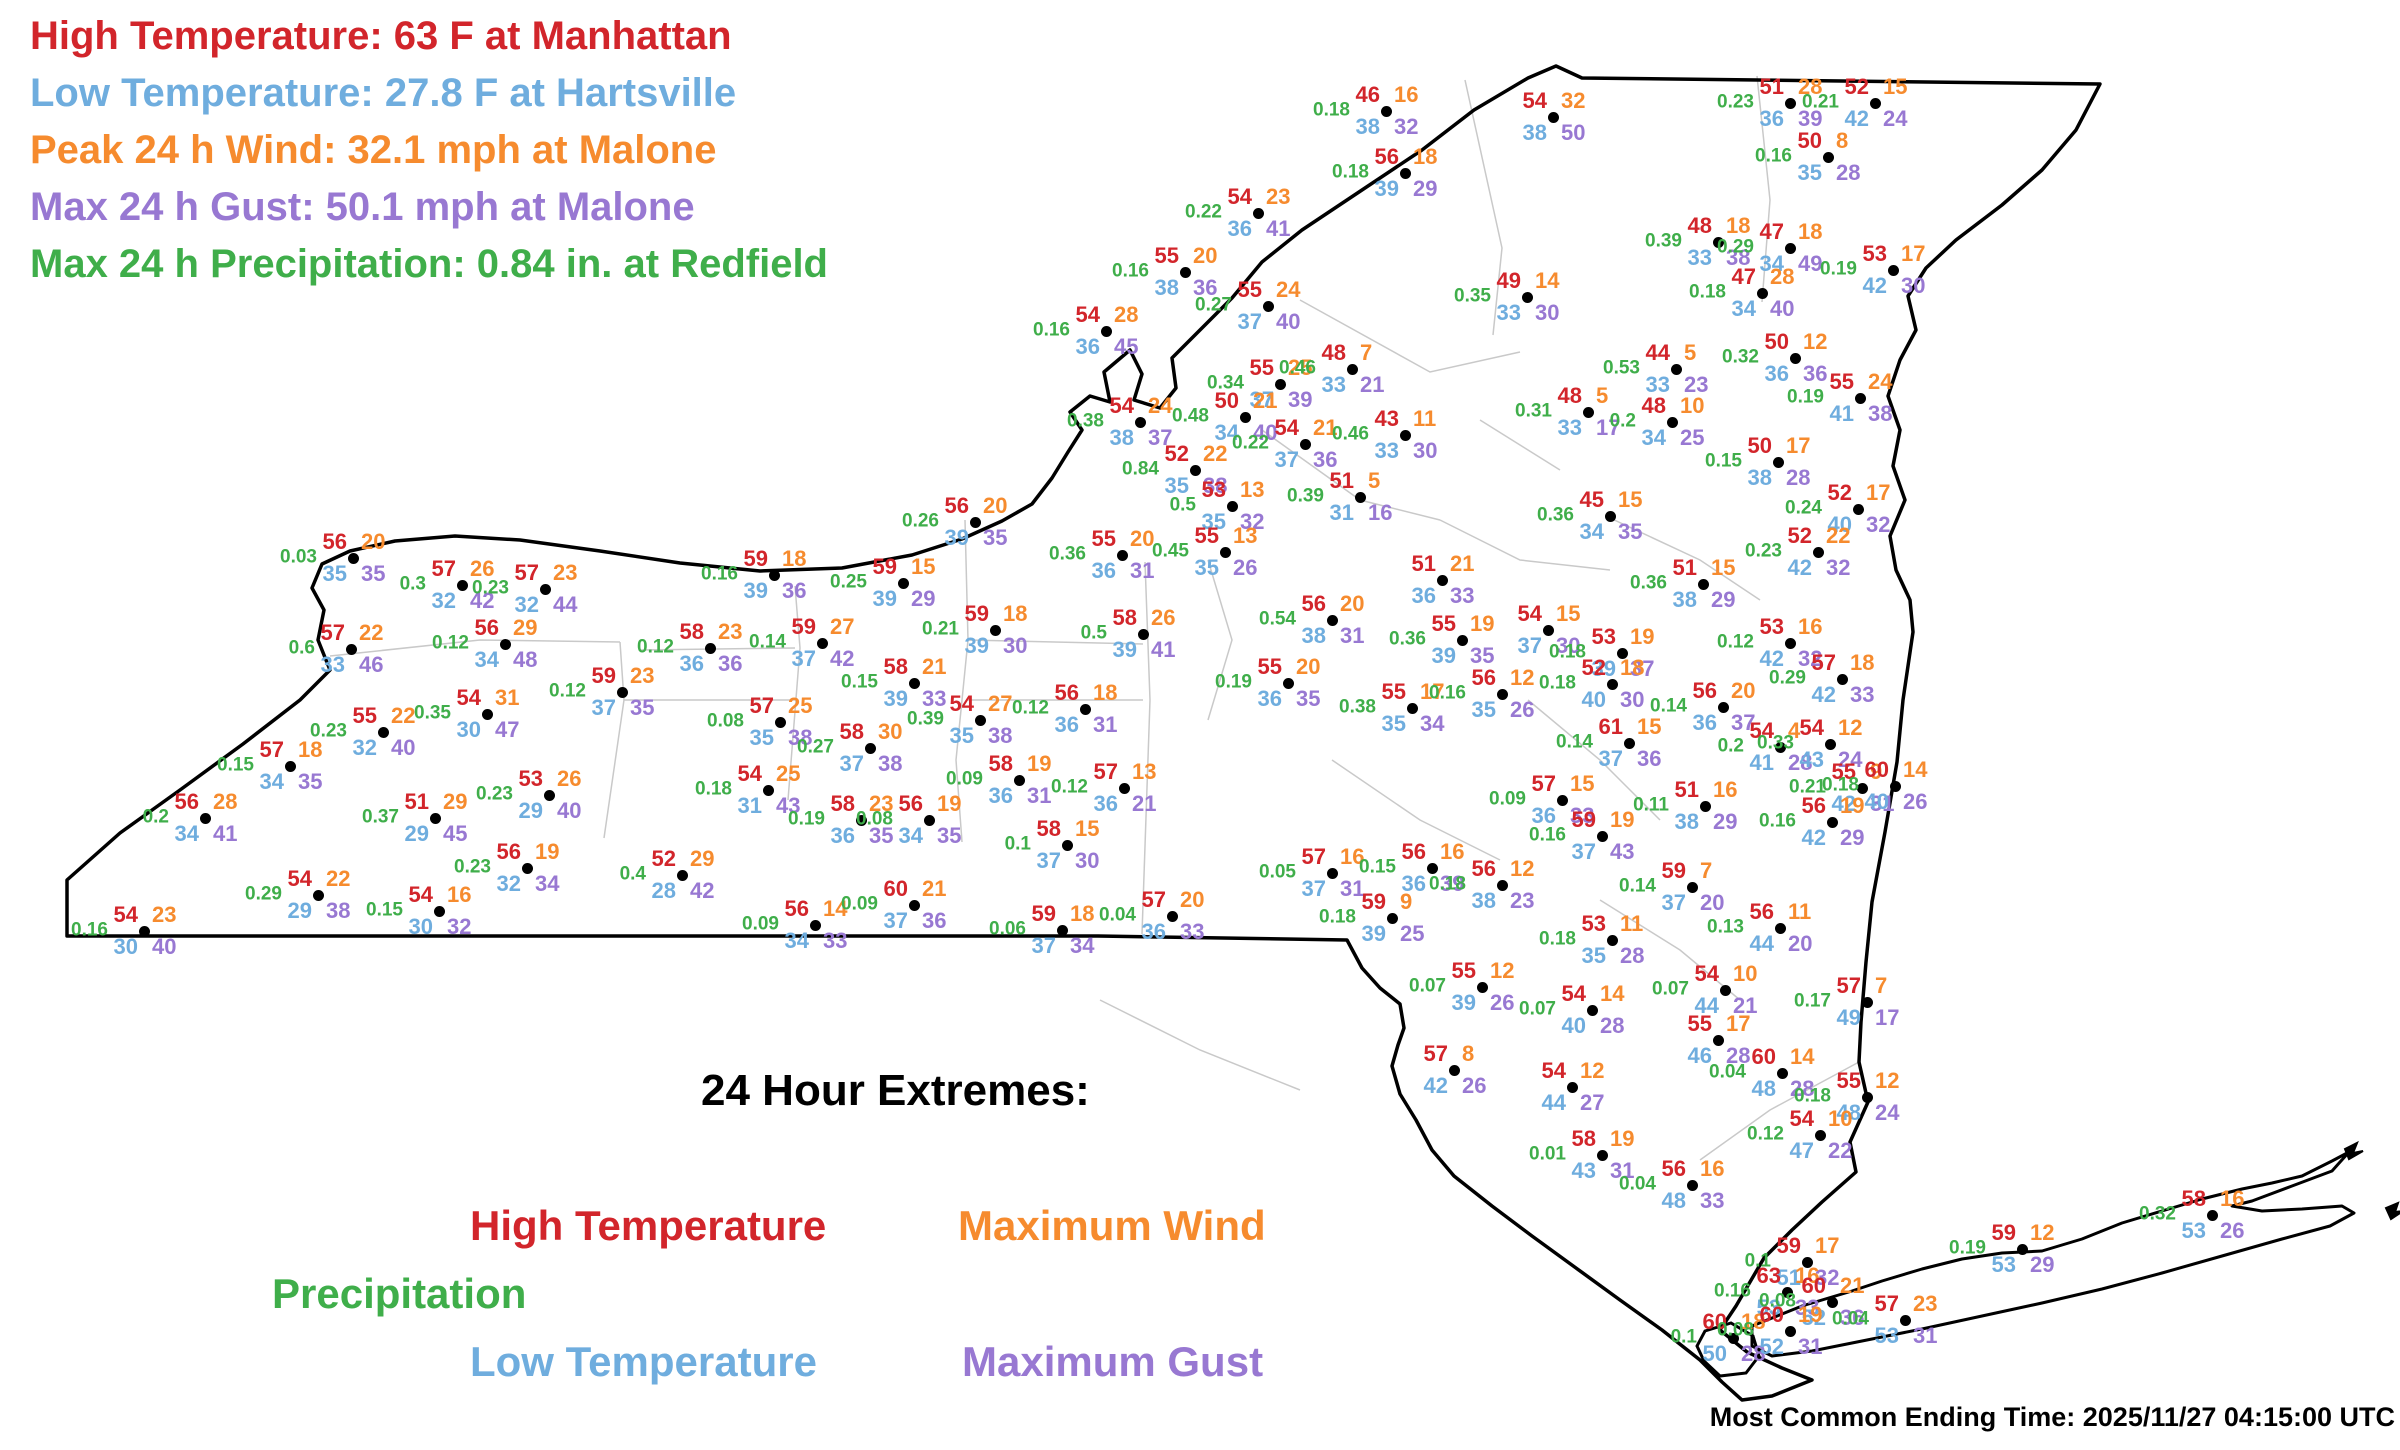 Image resolution: width=2400 pixels, height=1450 pixels. I want to click on low-temp-value: 41, so click(1841, 413).